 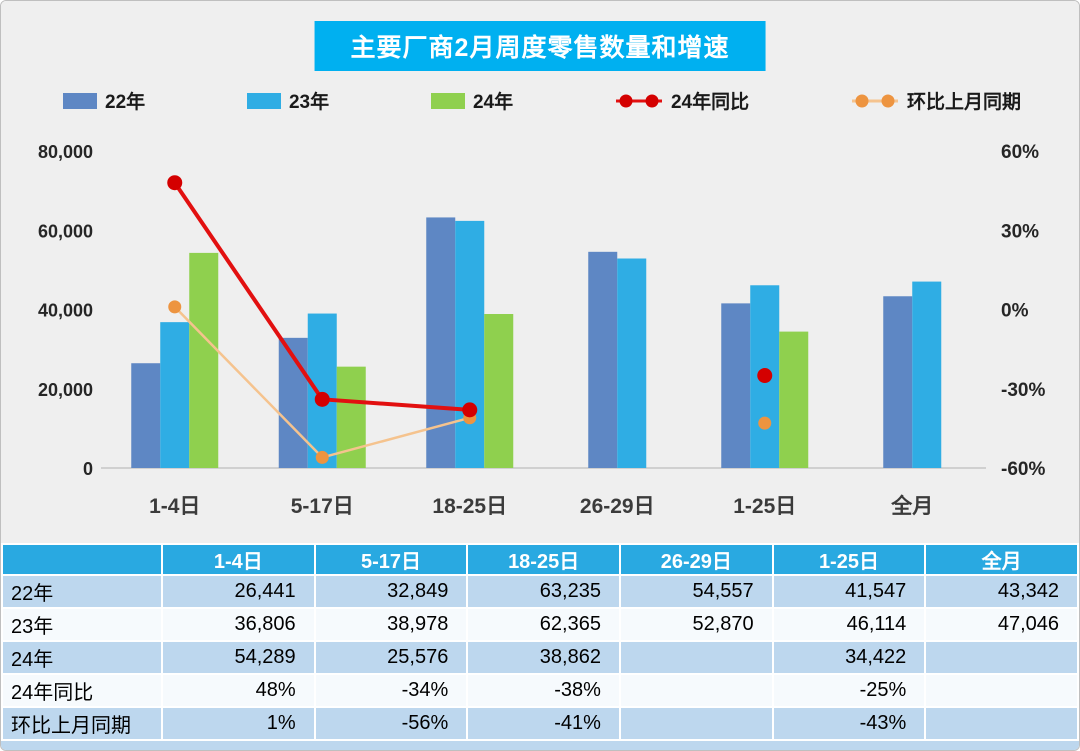 What do you see at coordinates (764, 506) in the screenshot?
I see `x-axis-category-label: 1-25日` at bounding box center [764, 506].